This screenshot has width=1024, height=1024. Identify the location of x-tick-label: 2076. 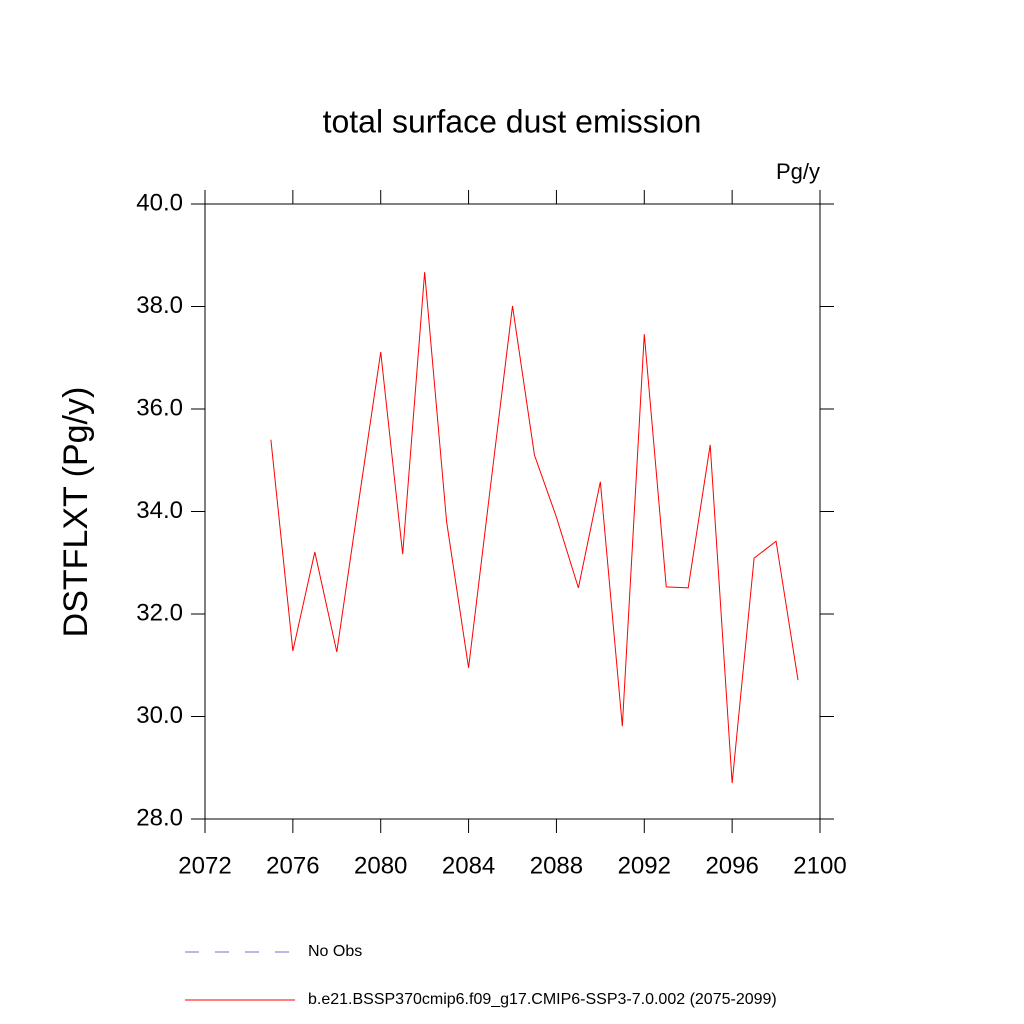
(292, 865).